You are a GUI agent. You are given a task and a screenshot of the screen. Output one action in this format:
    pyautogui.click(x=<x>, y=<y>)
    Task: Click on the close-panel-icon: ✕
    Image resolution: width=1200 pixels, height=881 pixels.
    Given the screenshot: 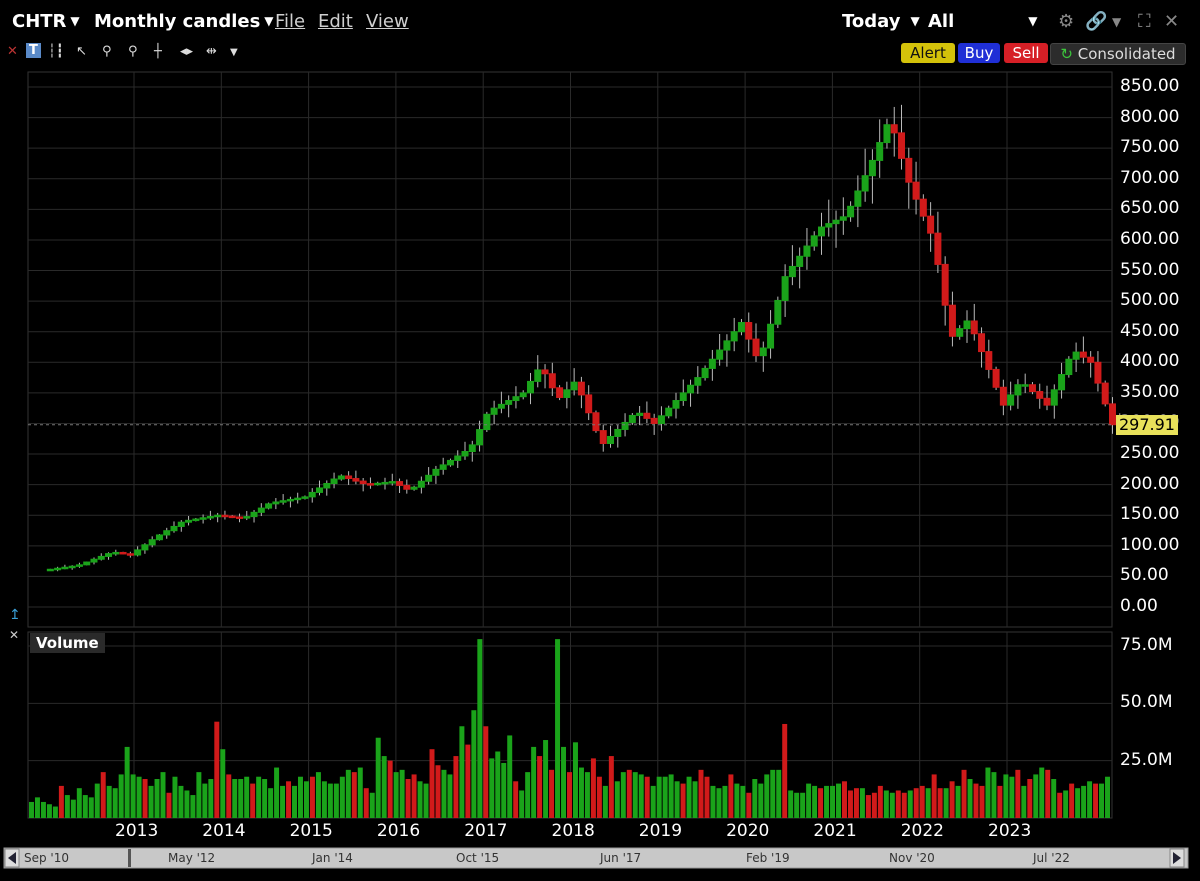 What is the action you would take?
    pyautogui.click(x=14, y=635)
    